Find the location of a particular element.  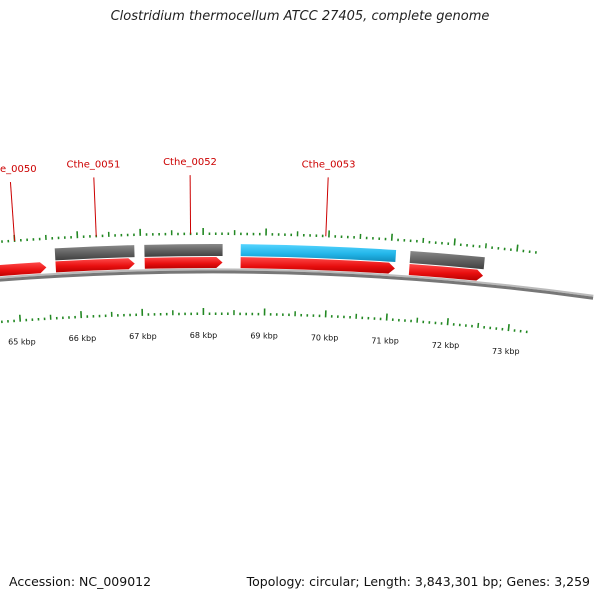

scale-tick-label: 67 kbp is located at coordinates (143, 336).